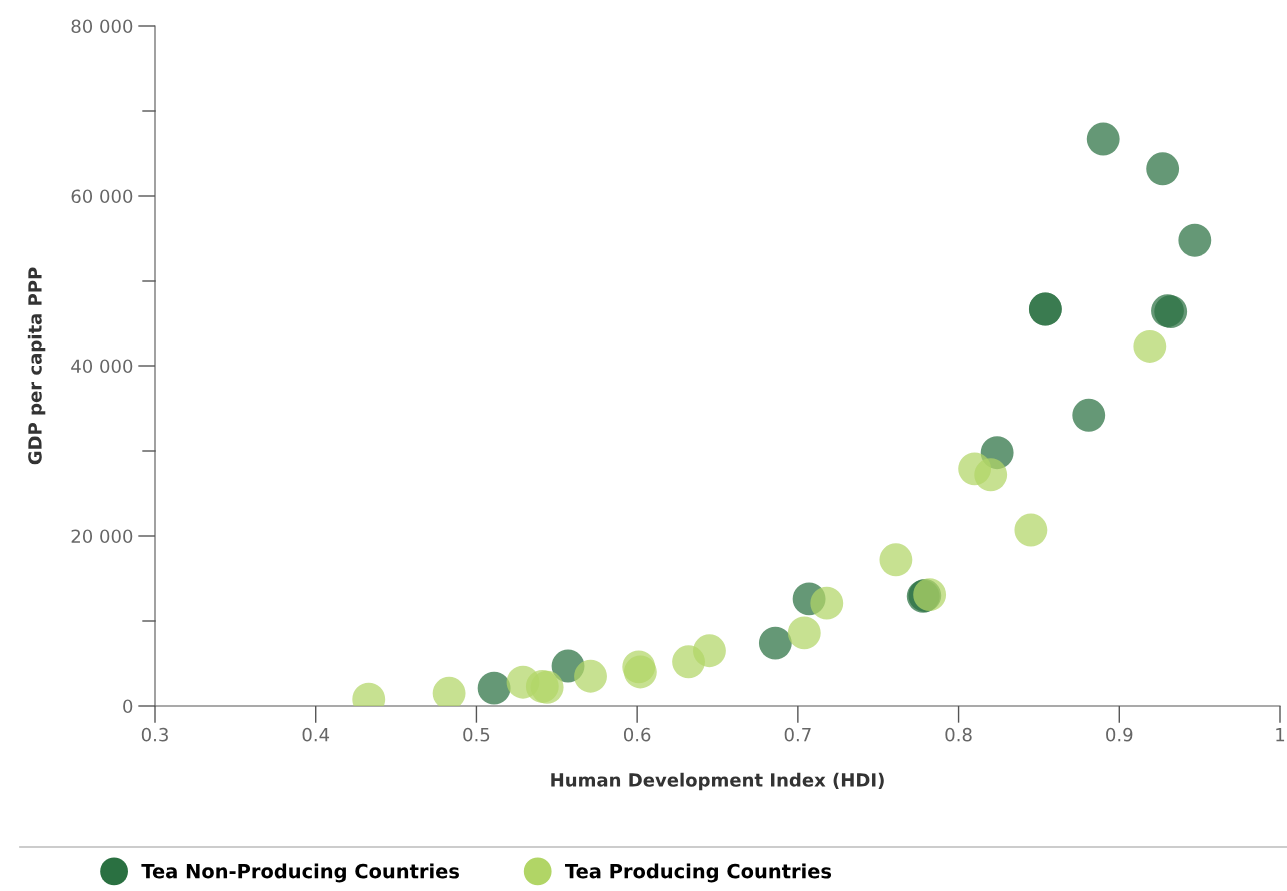 Image resolution: width=1287 pixels, height=891 pixels. I want to click on x-tick-label: 0.3, so click(154, 734).